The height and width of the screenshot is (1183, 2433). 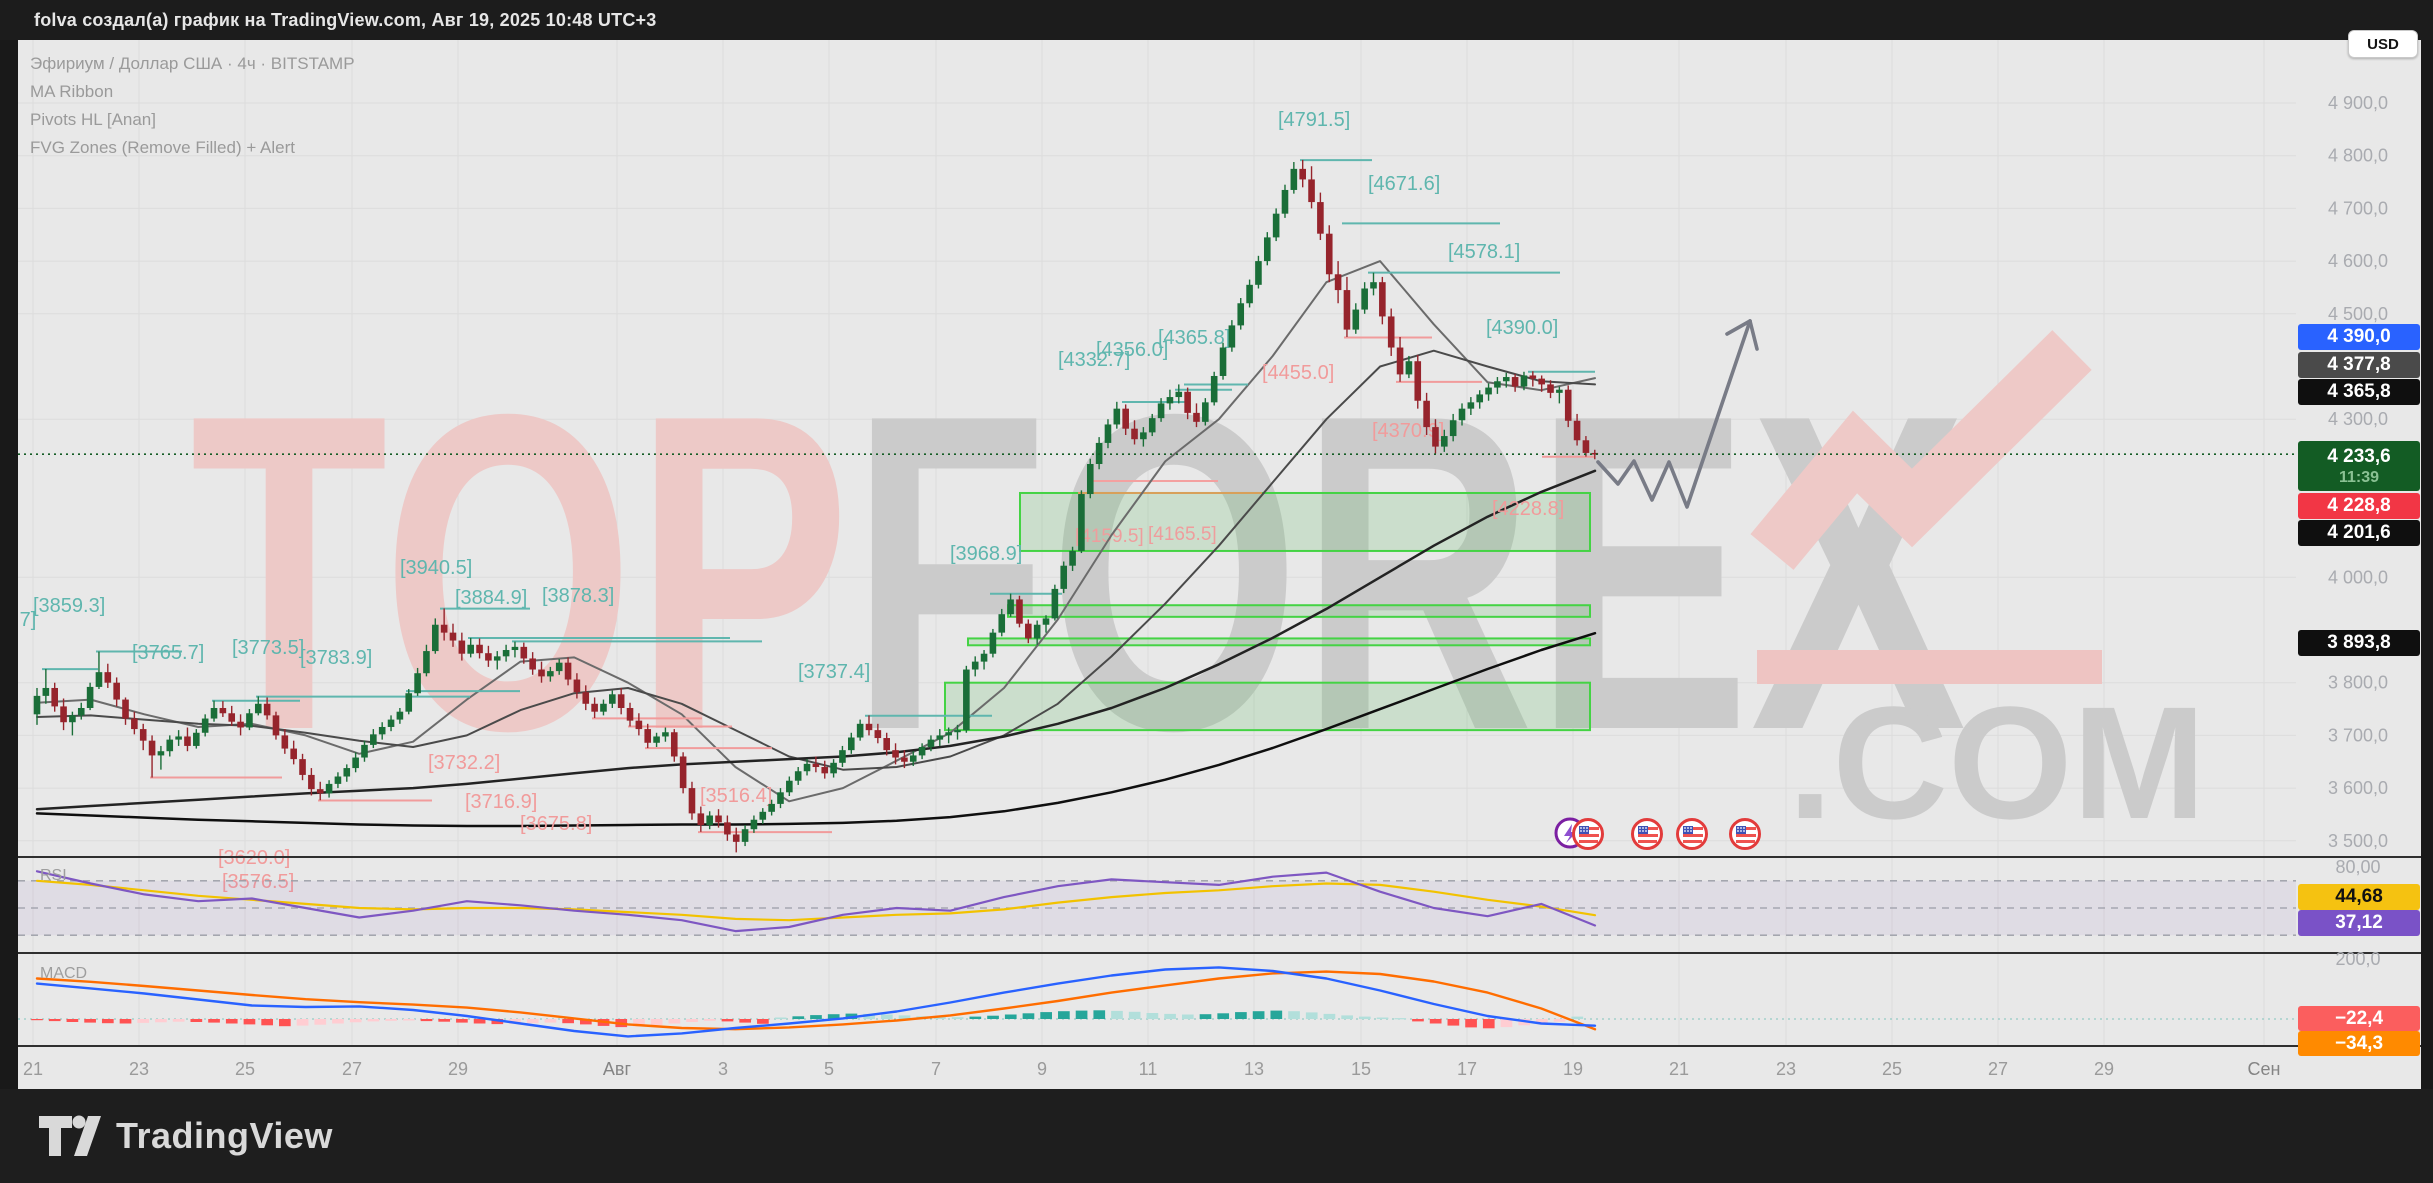 I want to click on svg-text: [3884.9], so click(x=491, y=598).